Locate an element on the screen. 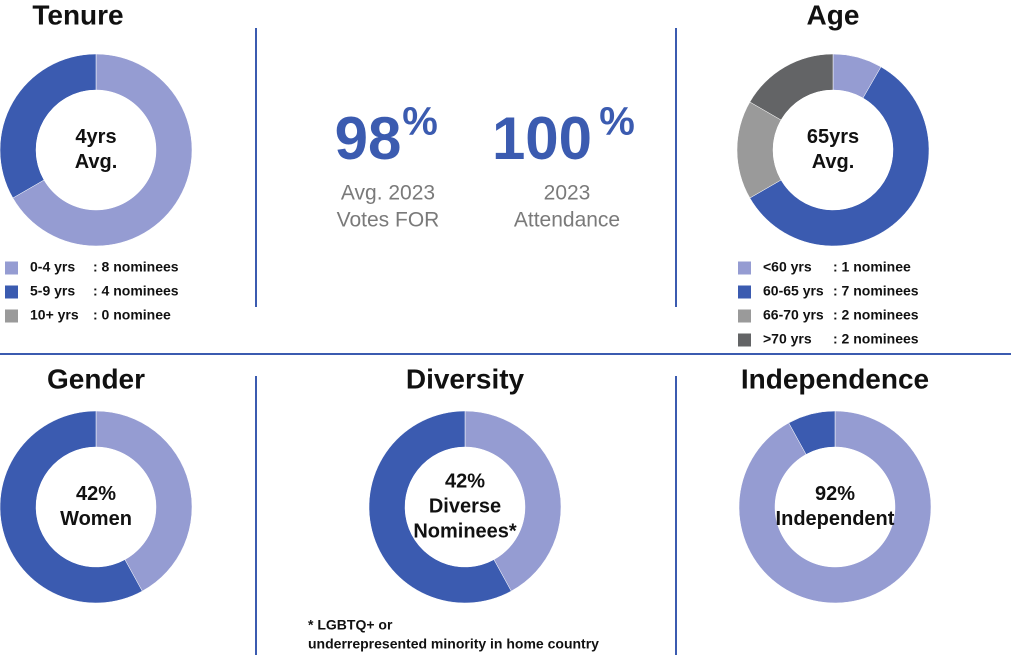  legend-value: : 8 nominees is located at coordinates (136, 267).